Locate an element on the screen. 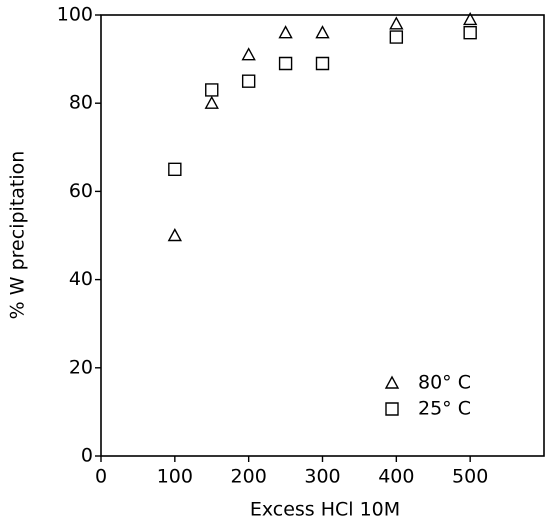 The image size is (550, 525). y-tick-label: 40 is located at coordinates (81, 279).